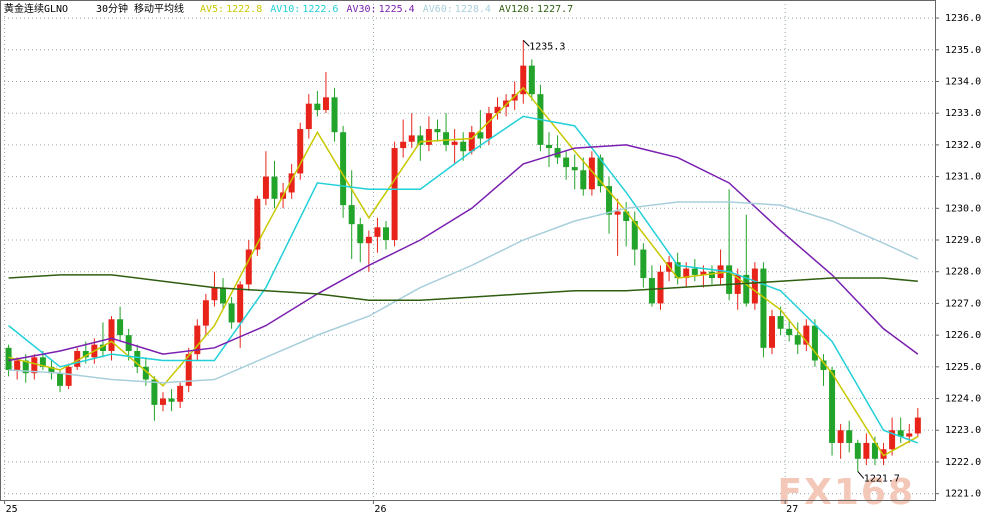  I want to click on y-tick-label: 1232.0, so click(963, 145).